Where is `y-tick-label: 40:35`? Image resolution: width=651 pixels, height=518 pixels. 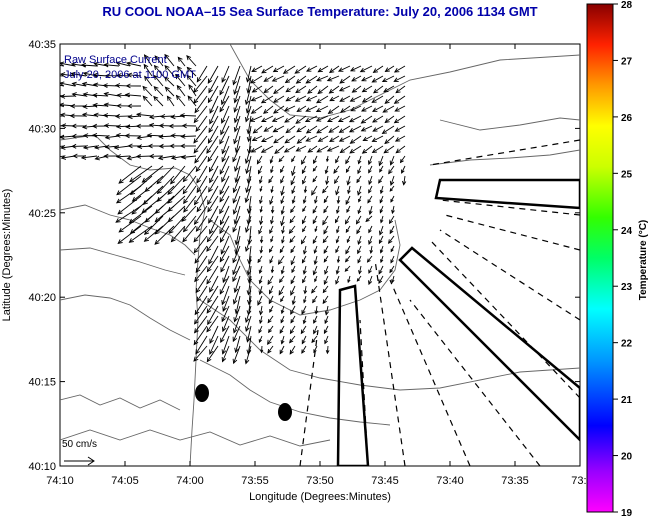 y-tick-label: 40:35 is located at coordinates (42, 45).